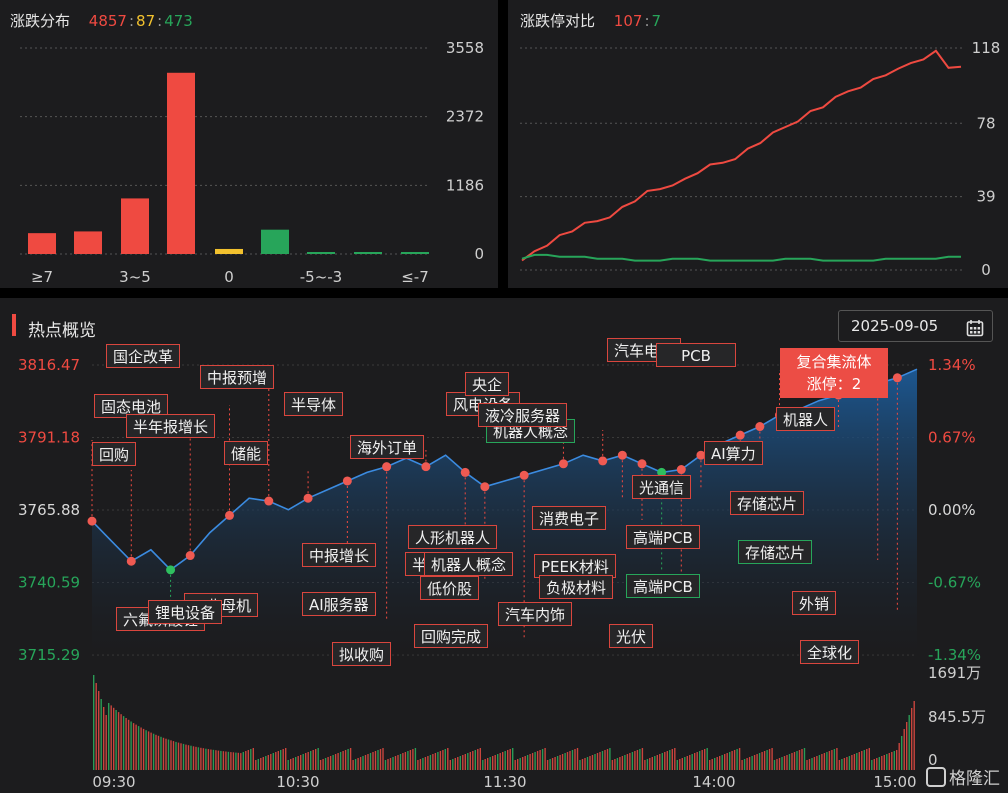 This screenshot has height=793, width=1008. What do you see at coordinates (952, 365) in the screenshot?
I see `y-tick-label-right: 1.34%` at bounding box center [952, 365].